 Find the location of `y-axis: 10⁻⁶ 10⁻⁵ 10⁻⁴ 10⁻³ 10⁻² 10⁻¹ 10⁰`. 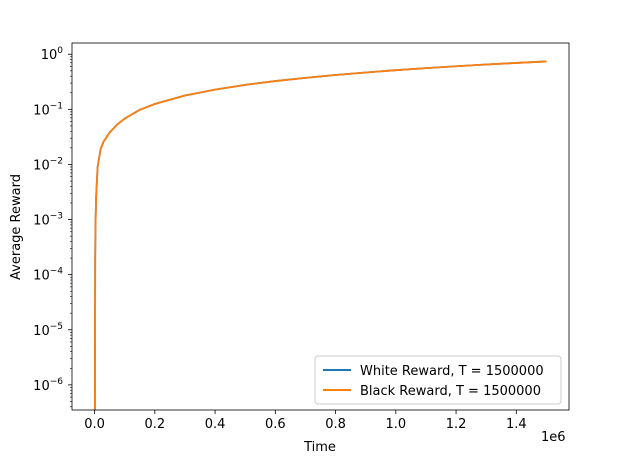

y-axis: 10⁻⁶ 10⁻⁵ 10⁻⁴ 10⁻³ 10⁻² 10⁻¹ 10⁰ is located at coordinates (52, 227).